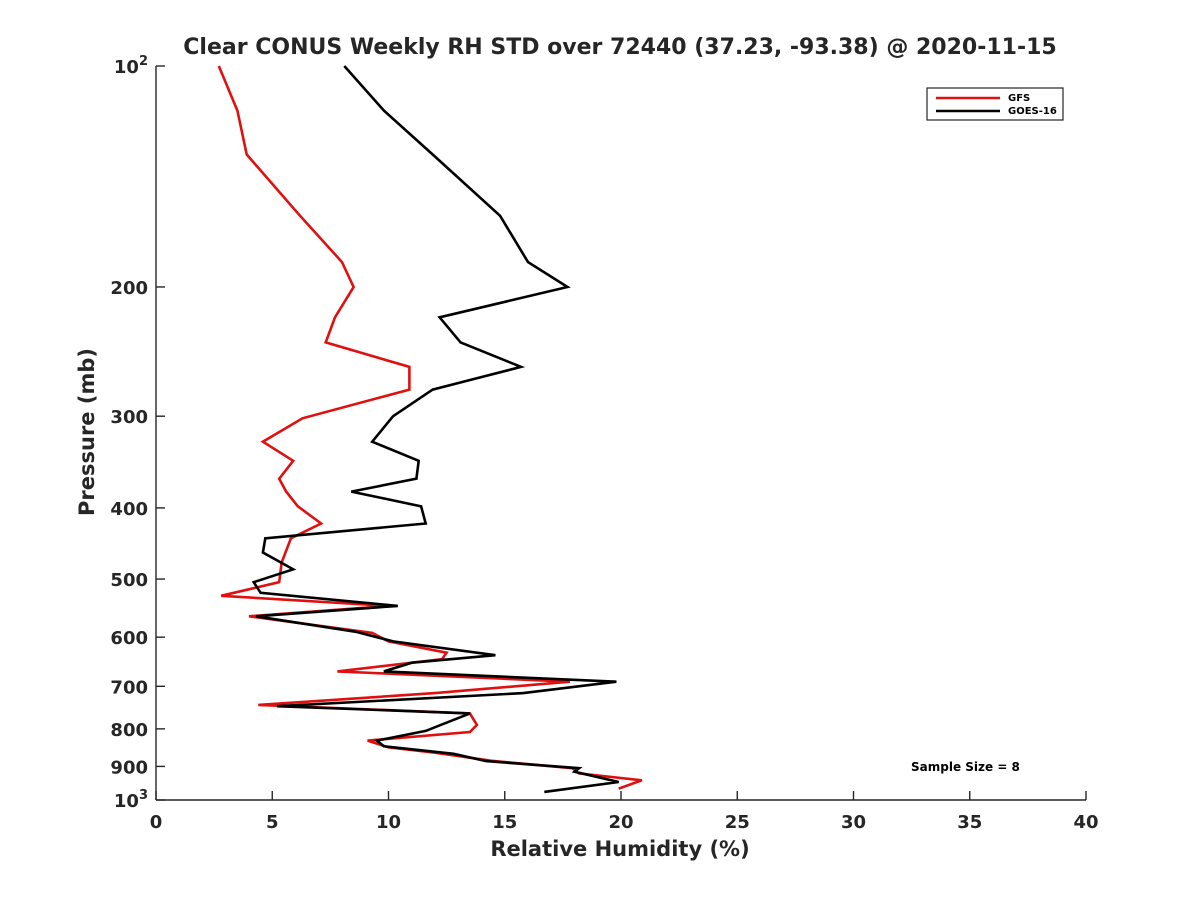 Image resolution: width=1200 pixels, height=900 pixels. What do you see at coordinates (272, 822) in the screenshot?
I see `x-tick-label: 5` at bounding box center [272, 822].